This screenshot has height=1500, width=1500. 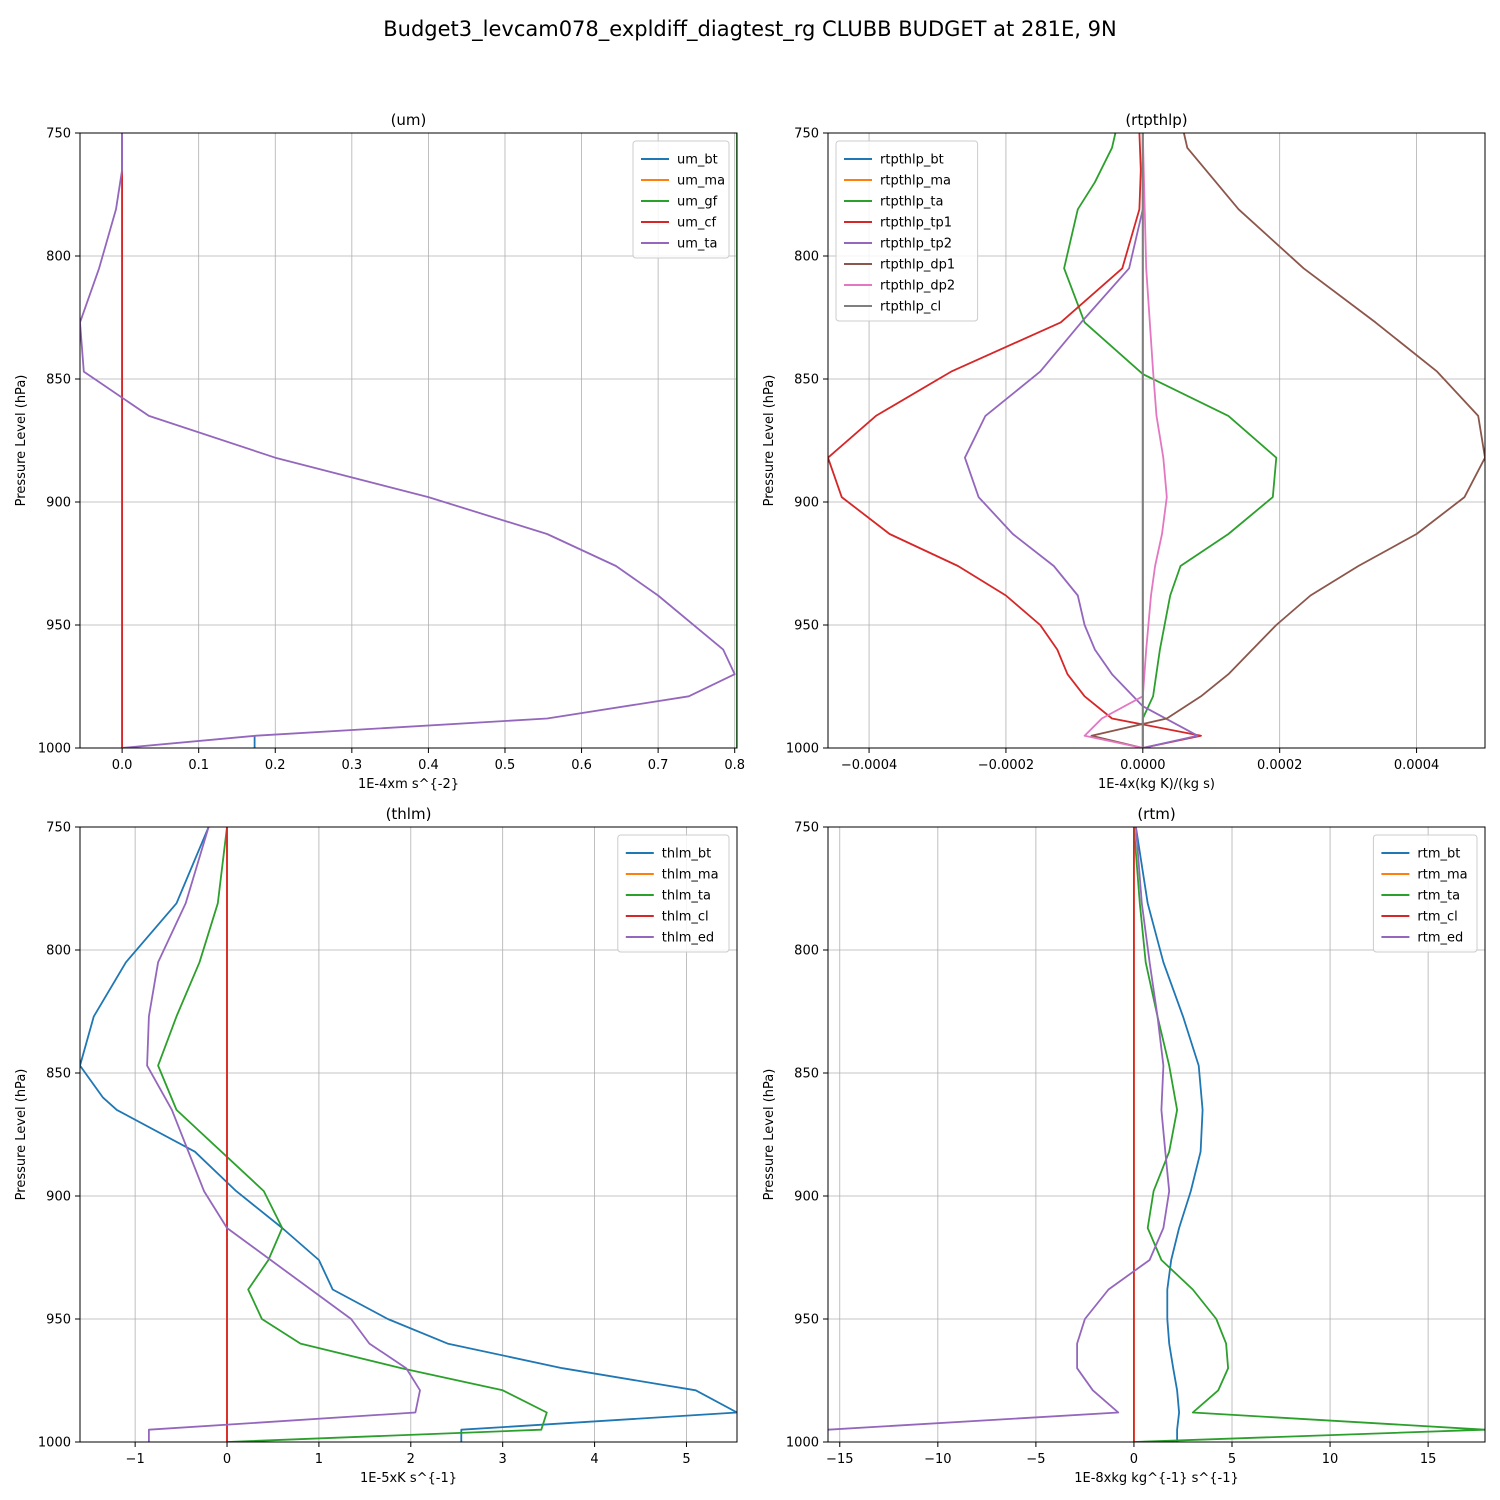 I want to click on x-tick-label: 5, so click(x=686, y=1459).